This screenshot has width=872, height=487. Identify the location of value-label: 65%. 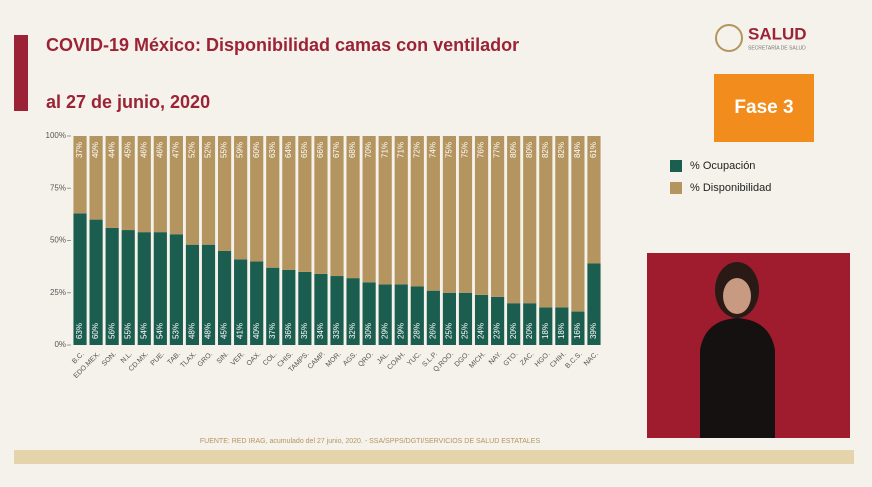
(304, 150).